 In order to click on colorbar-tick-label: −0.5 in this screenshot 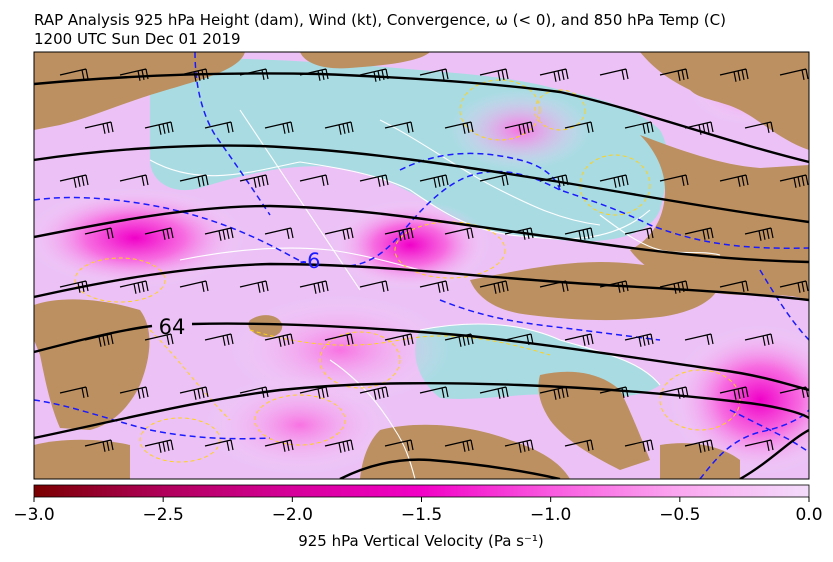, I will do `click(679, 515)`.